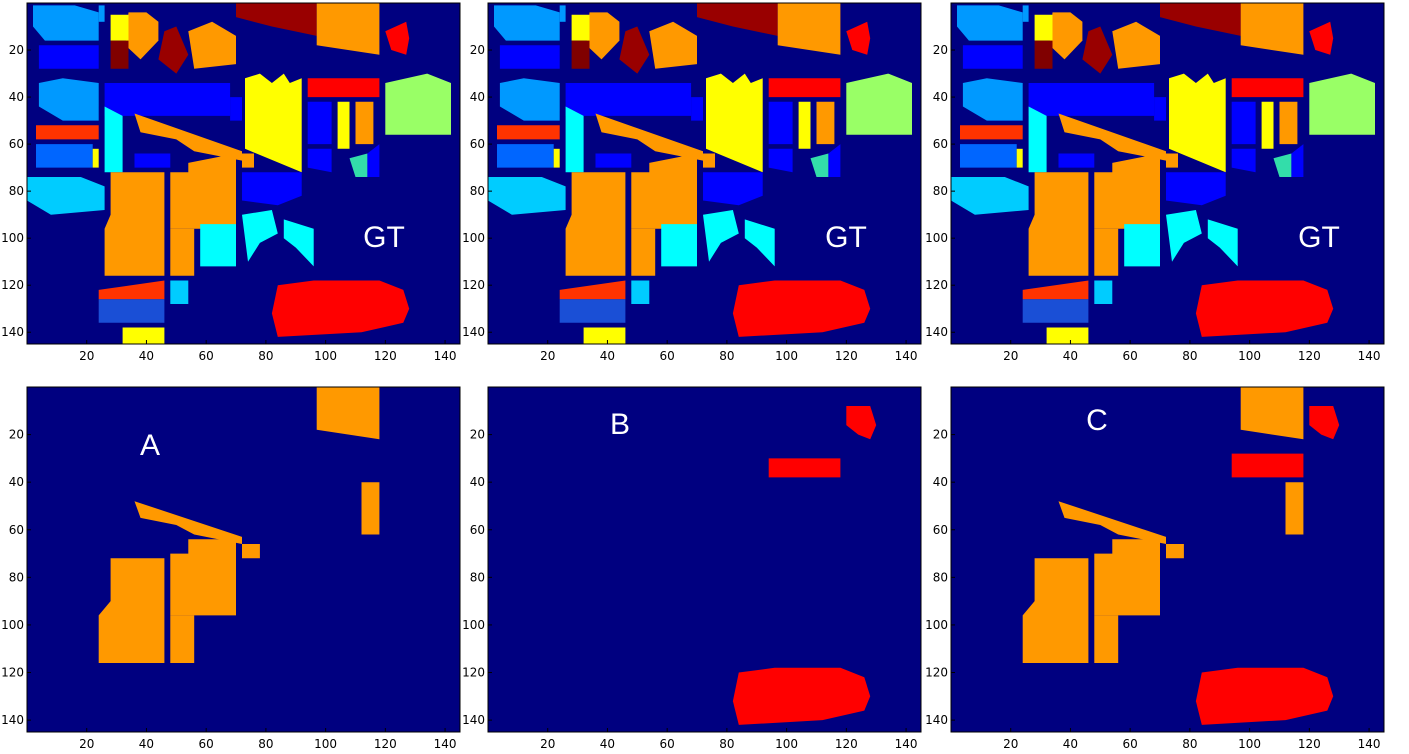 The height and width of the screenshot is (754, 1409). Describe the element at coordinates (1282, 165) in the screenshot. I see `class-region-teal` at that location.